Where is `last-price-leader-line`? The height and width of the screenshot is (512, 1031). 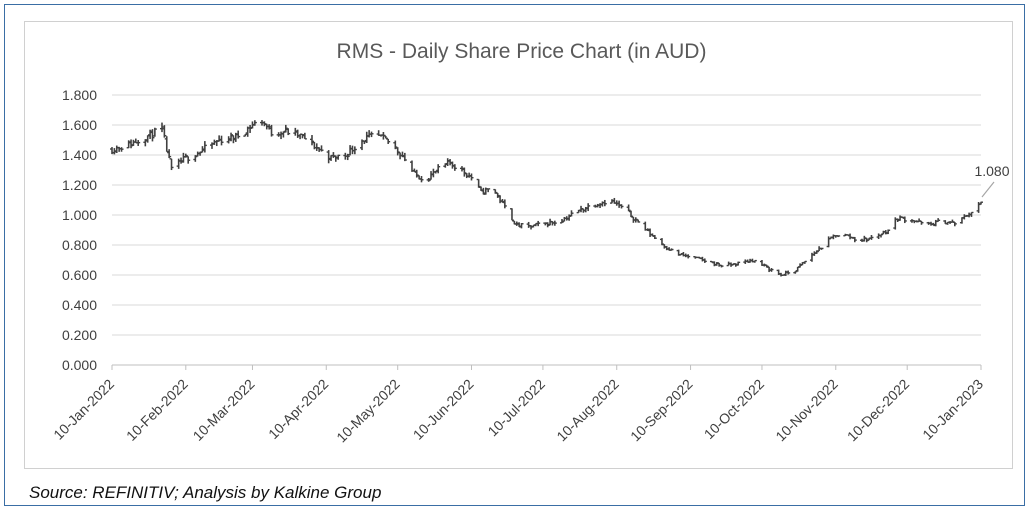
last-price-leader-line is located at coordinates (988, 189).